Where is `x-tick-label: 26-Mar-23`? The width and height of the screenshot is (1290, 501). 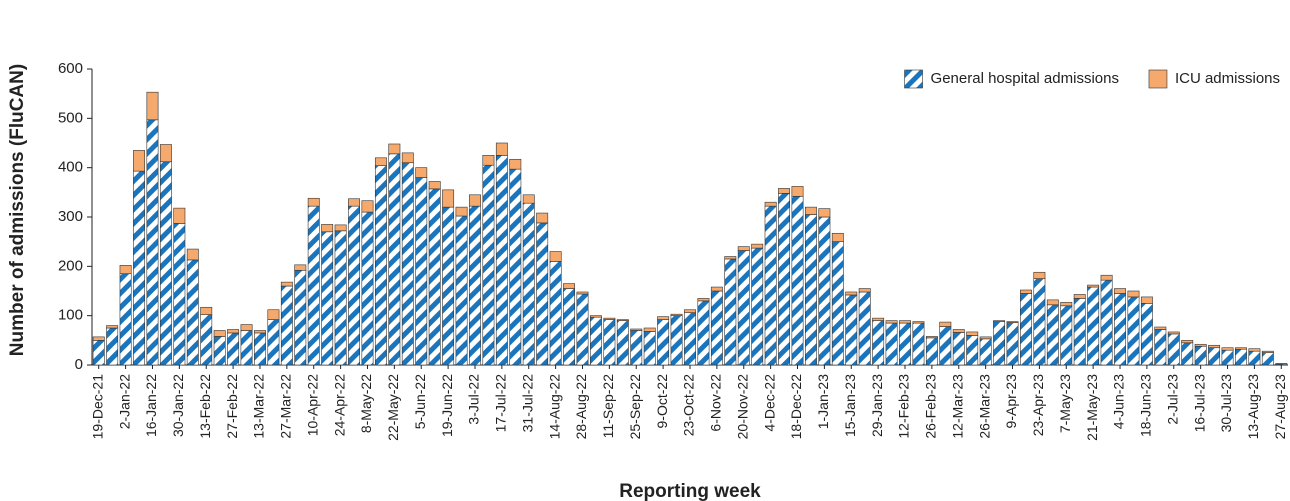 x-tick-label: 26-Mar-23 is located at coordinates (984, 406).